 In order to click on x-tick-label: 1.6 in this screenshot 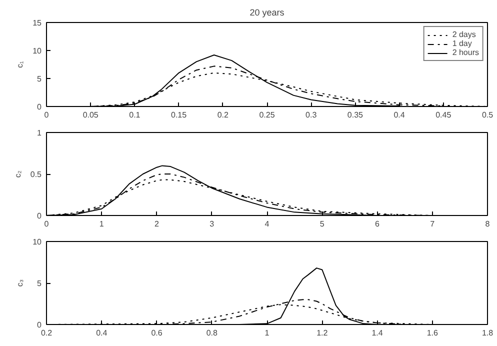, I will do `click(432, 333)`.